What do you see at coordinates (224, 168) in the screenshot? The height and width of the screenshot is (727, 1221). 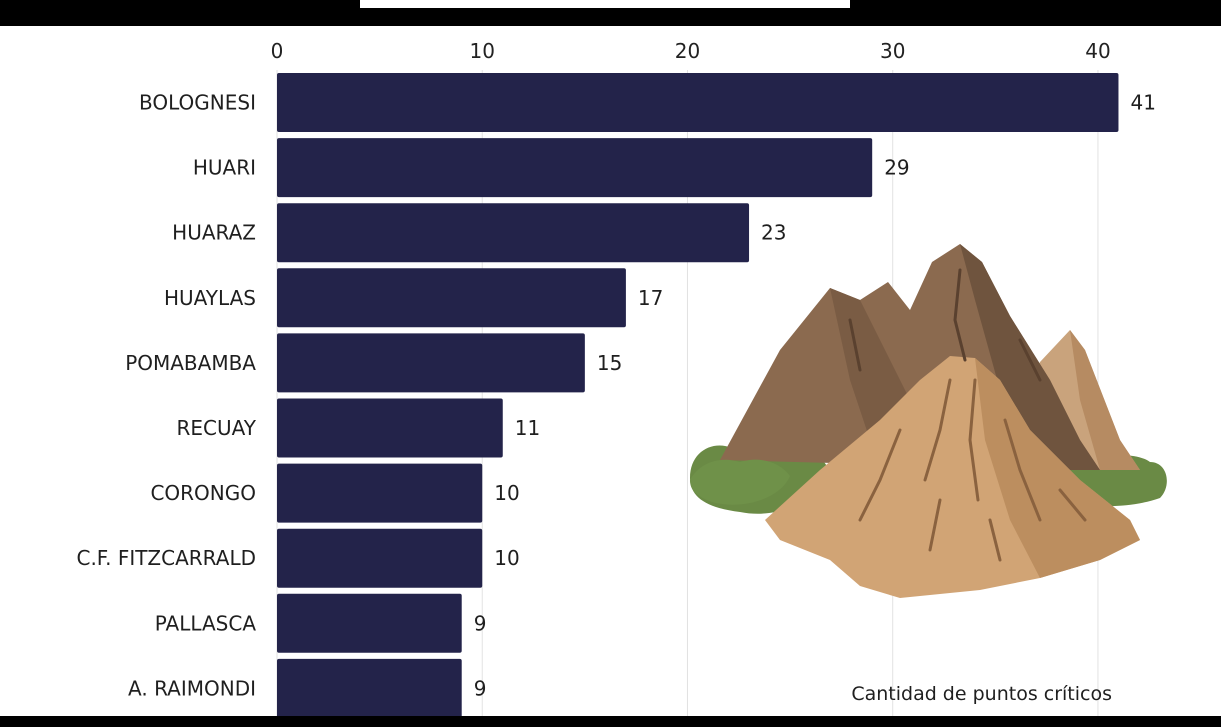 I see `category-label: HUARI` at bounding box center [224, 168].